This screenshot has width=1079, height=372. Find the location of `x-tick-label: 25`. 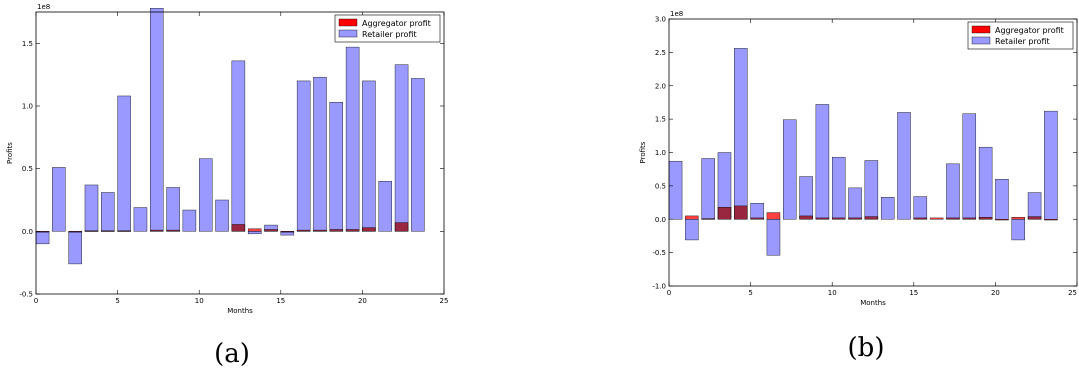

x-tick-label: 25 is located at coordinates (1072, 293).